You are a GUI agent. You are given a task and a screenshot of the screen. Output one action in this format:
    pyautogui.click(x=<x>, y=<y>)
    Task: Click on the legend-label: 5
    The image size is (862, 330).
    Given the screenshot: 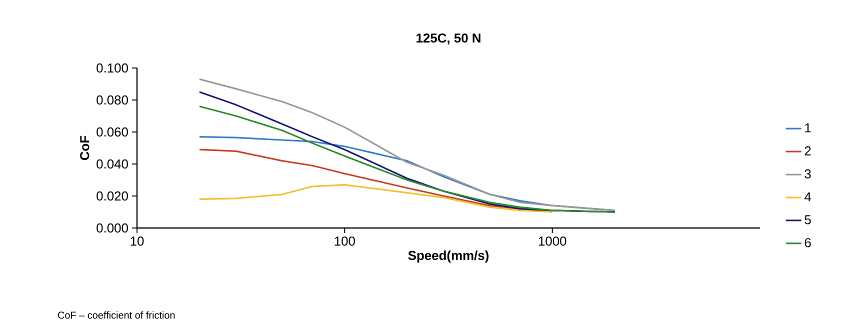 What is the action you would take?
    pyautogui.click(x=807, y=219)
    